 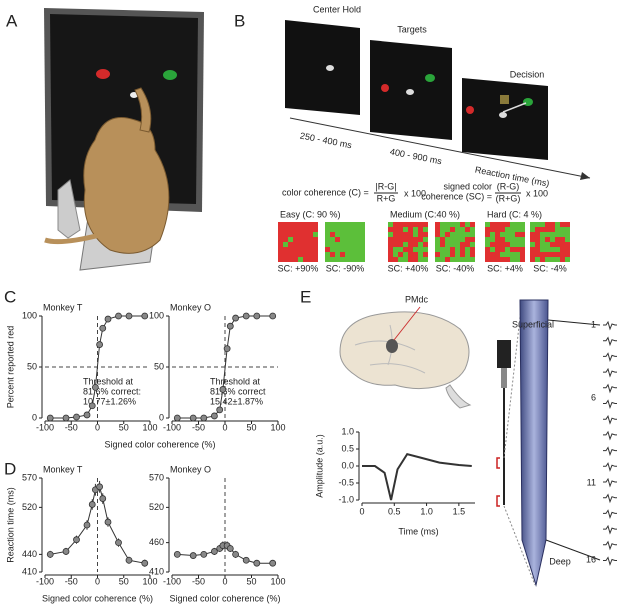 What do you see at coordinates (514, 107) in the screenshot?
I see `reach` at bounding box center [514, 107].